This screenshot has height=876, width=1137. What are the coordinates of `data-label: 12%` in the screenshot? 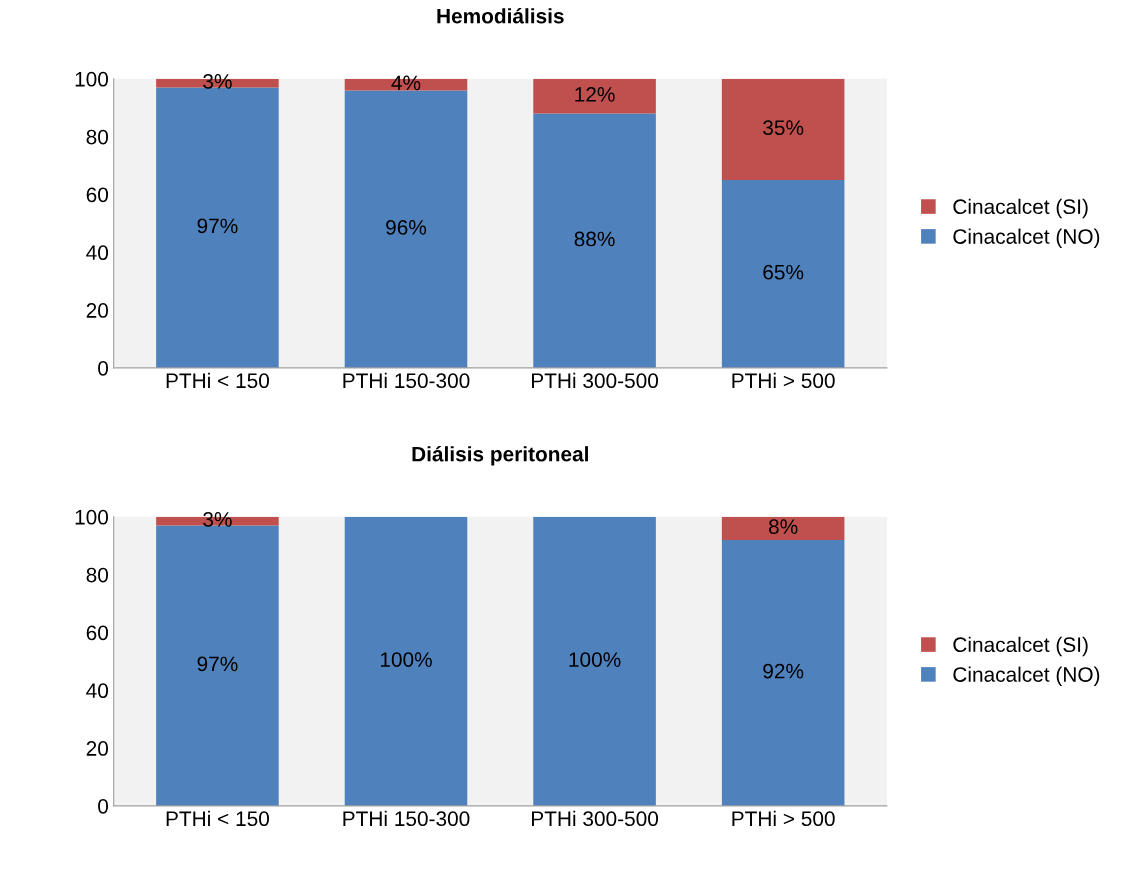 It's located at (595, 94).